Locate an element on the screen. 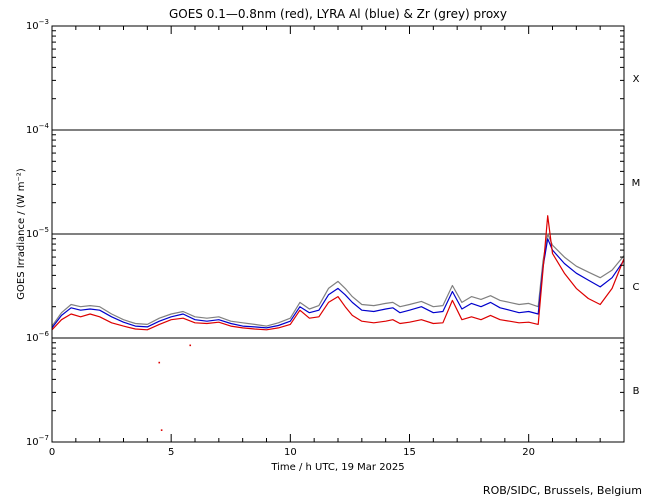 The image size is (650, 500). x-tick-labels: 0 5 10 15 20 is located at coordinates (292, 452).